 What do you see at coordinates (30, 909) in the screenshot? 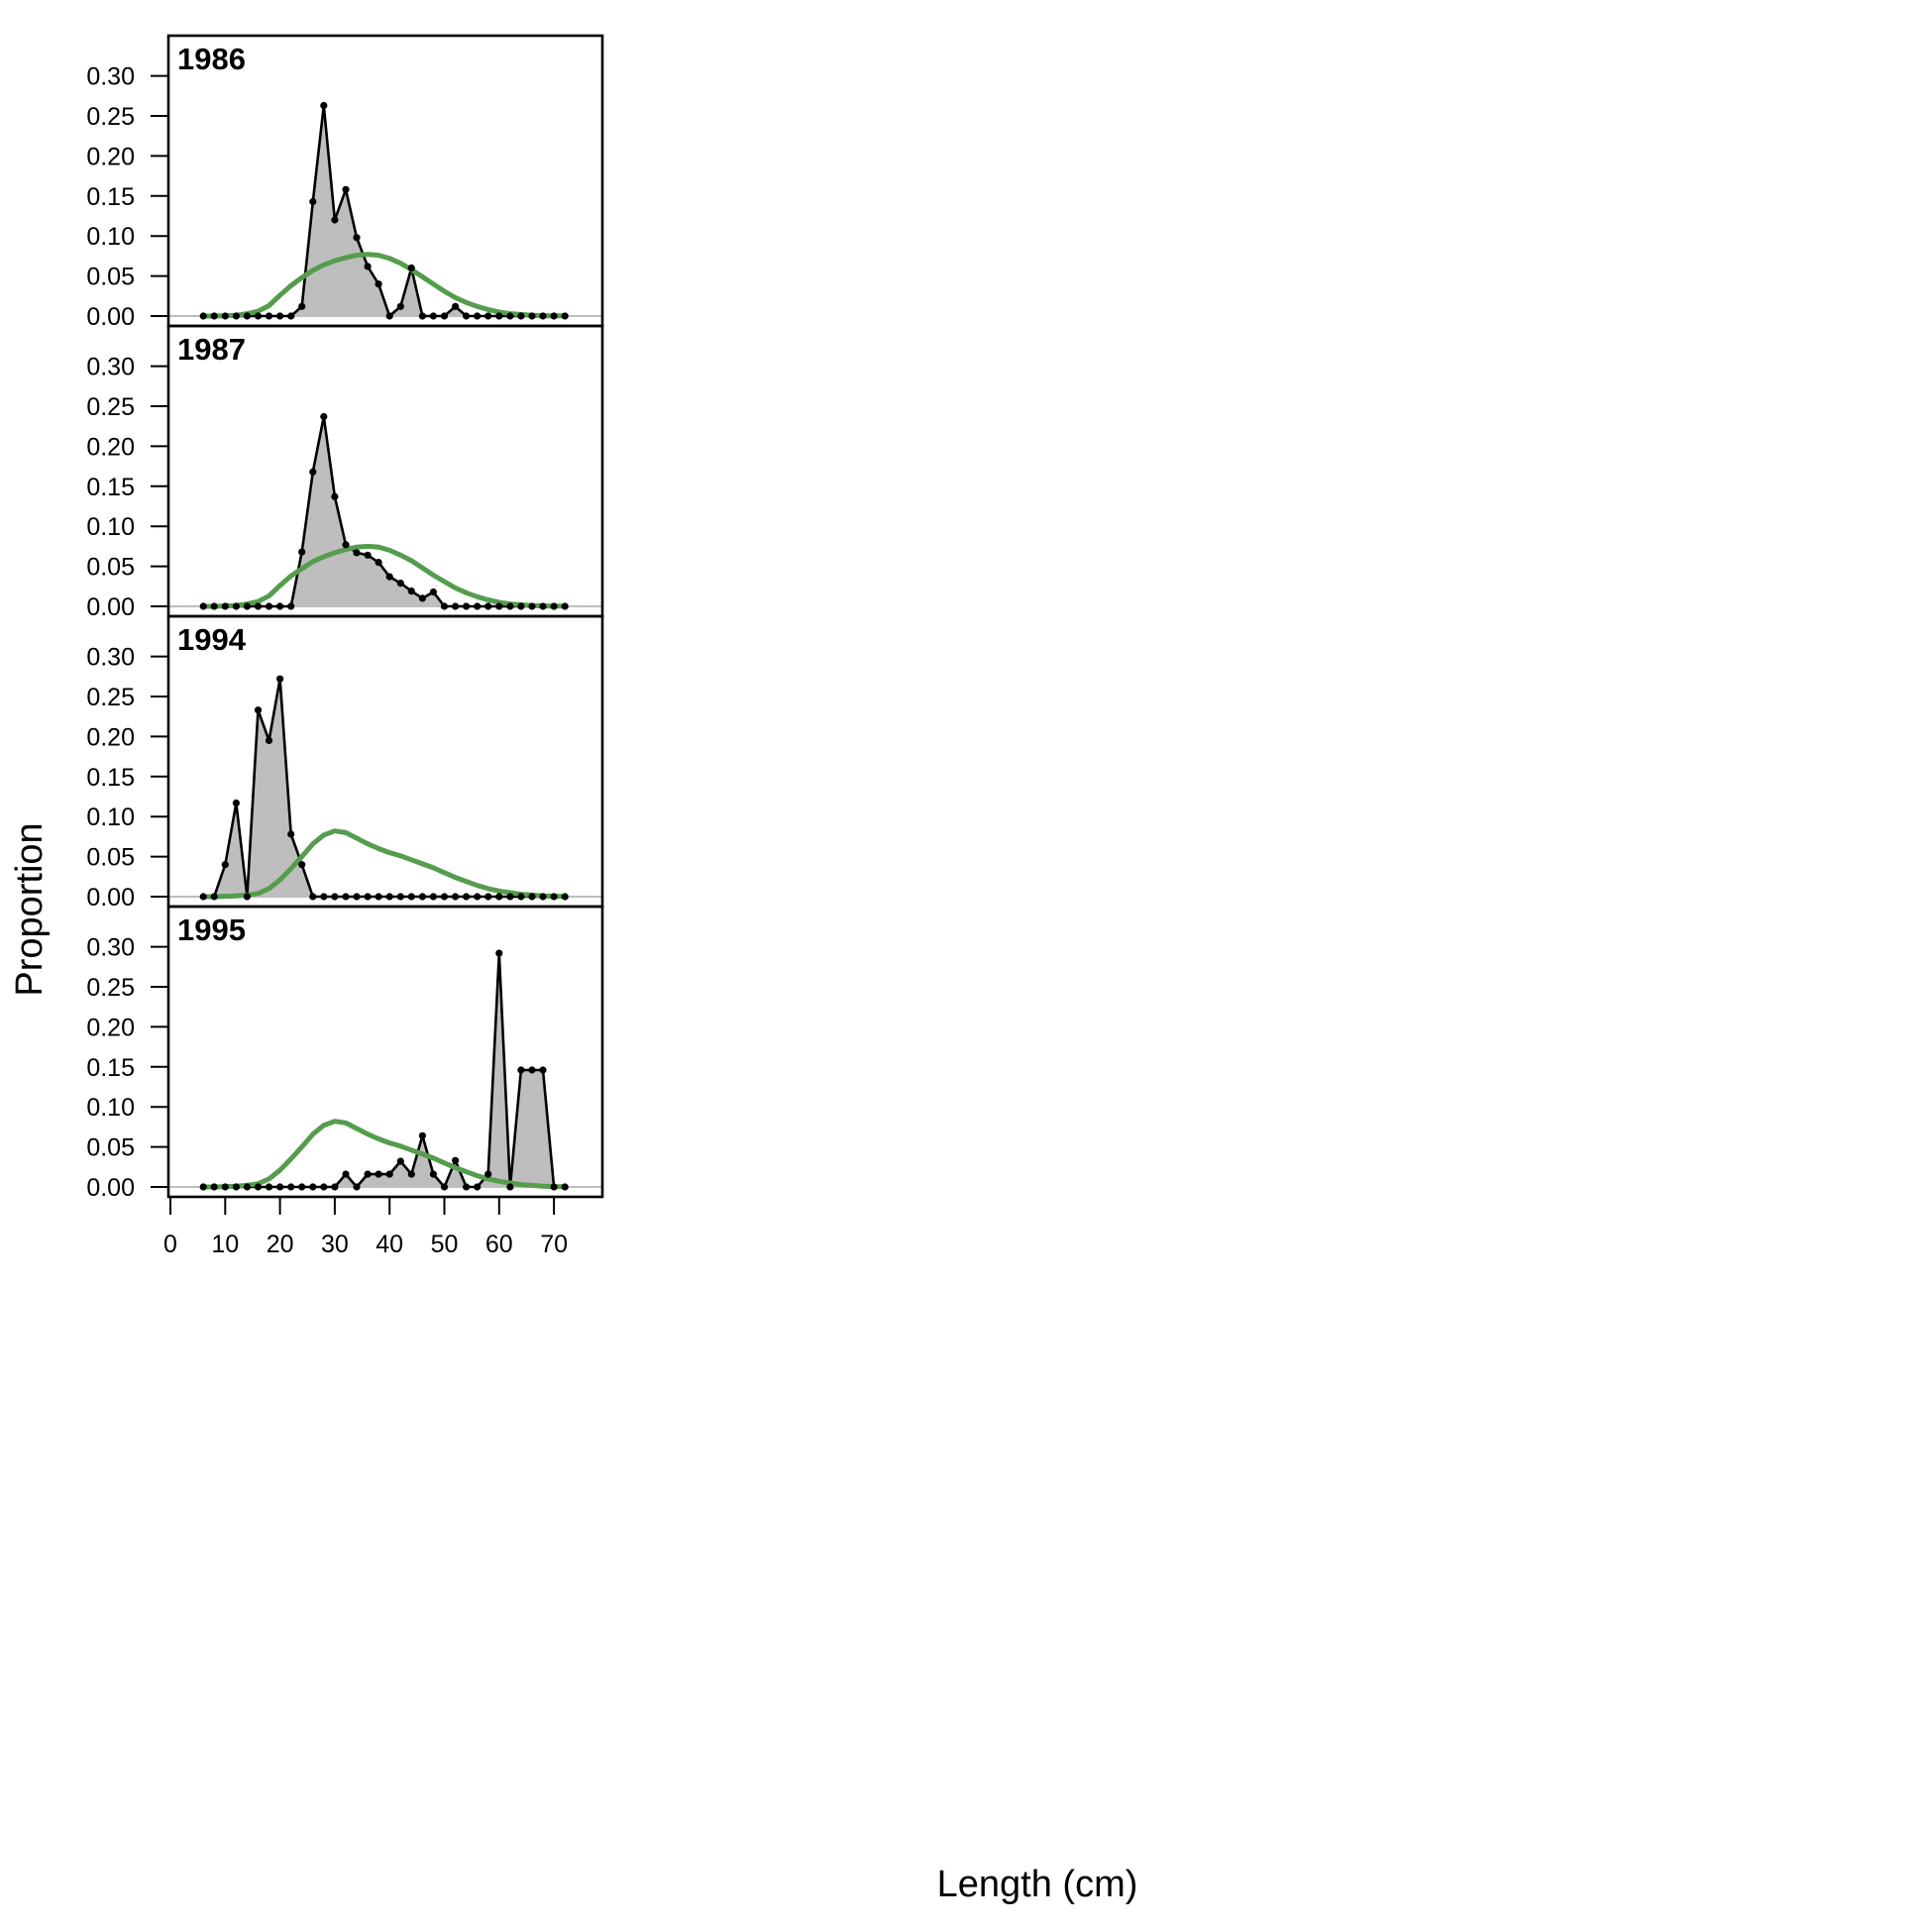
I see `y-axis-title: Proportion` at bounding box center [30, 909].